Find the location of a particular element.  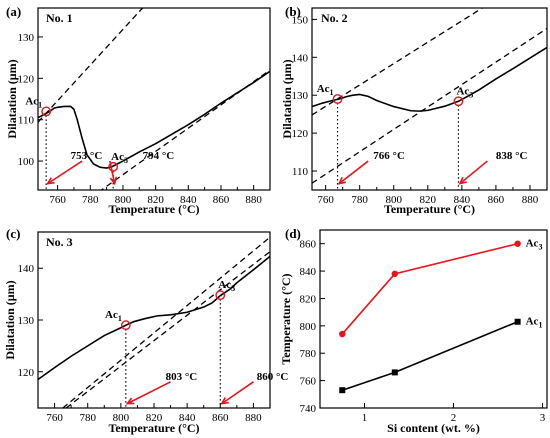

y-tick-label: 120 is located at coordinates (300, 134).